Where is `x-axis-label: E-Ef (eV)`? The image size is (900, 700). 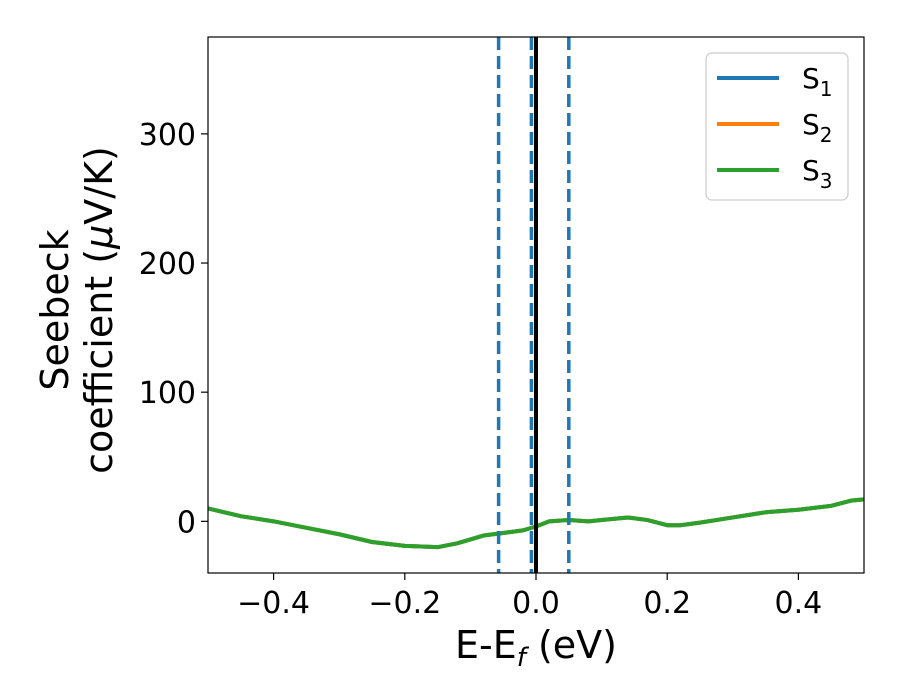
x-axis-label: E-Ef (eV) is located at coordinates (536, 648).